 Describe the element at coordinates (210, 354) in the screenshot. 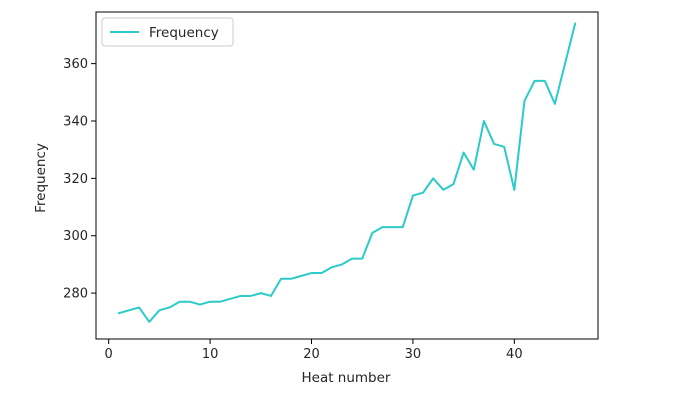

I see `x-tick-label: 10` at that location.